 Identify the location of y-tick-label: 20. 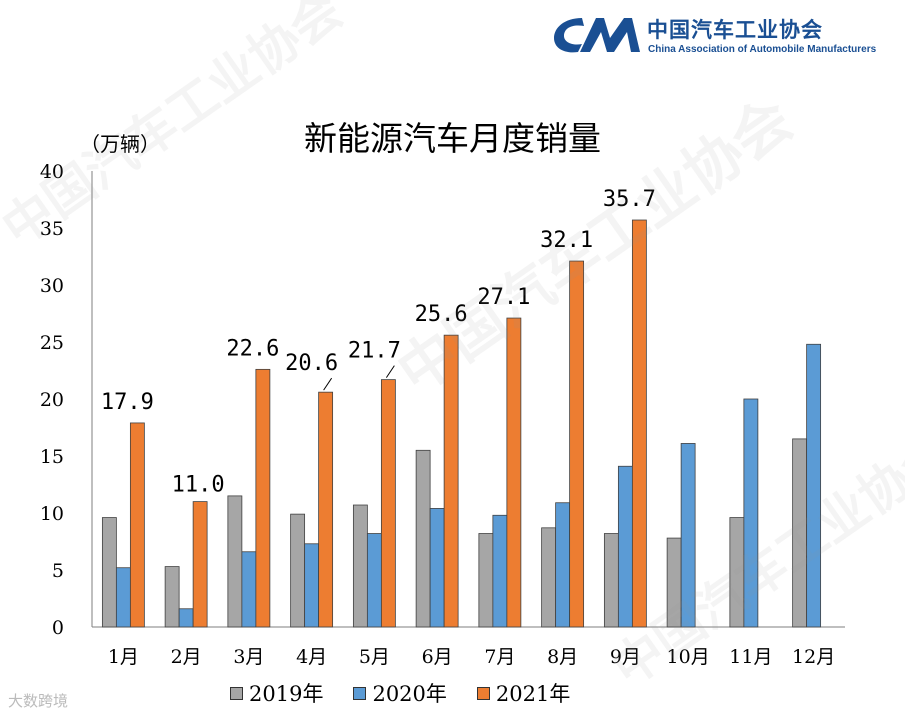
(52, 400).